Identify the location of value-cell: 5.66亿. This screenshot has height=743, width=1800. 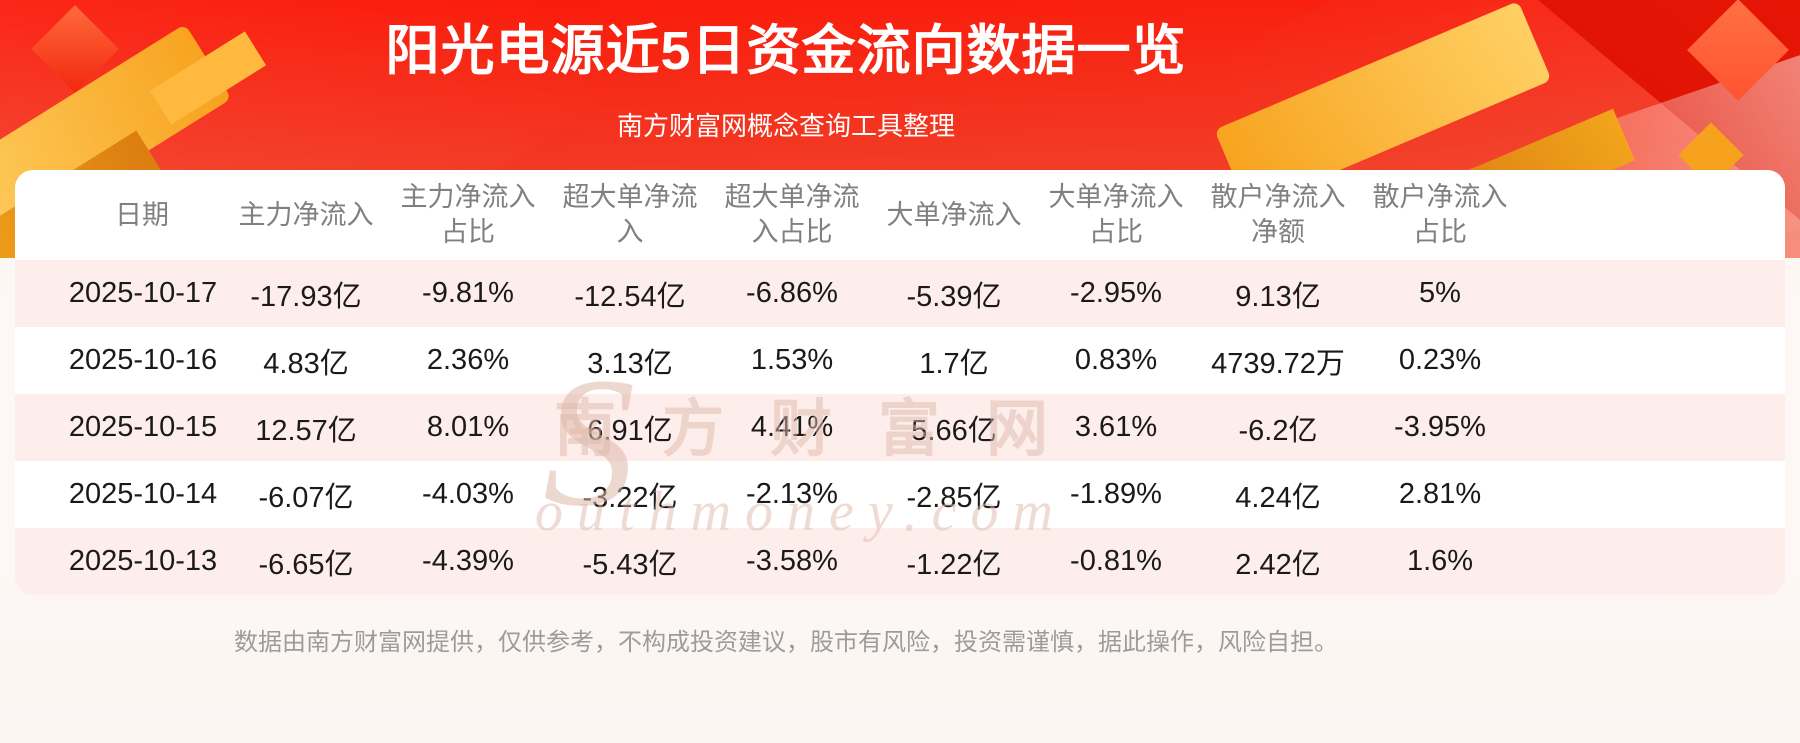
(954, 430).